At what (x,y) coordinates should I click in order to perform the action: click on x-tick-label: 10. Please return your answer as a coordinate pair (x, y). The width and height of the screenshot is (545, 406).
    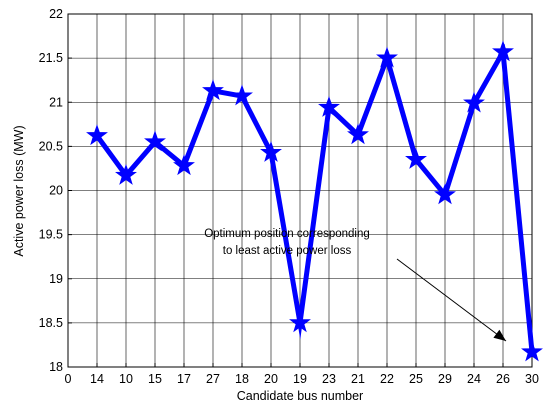
    Looking at the image, I should click on (126, 379).